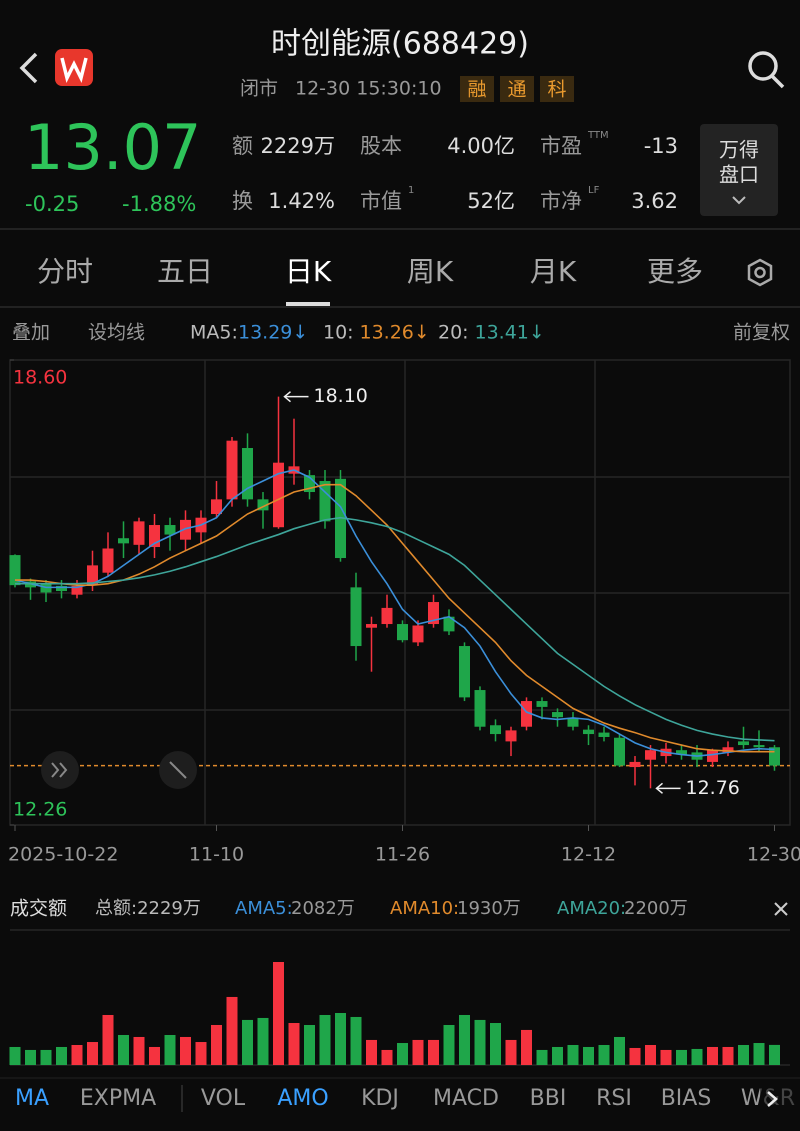  I want to click on back-button, so click(28, 68).